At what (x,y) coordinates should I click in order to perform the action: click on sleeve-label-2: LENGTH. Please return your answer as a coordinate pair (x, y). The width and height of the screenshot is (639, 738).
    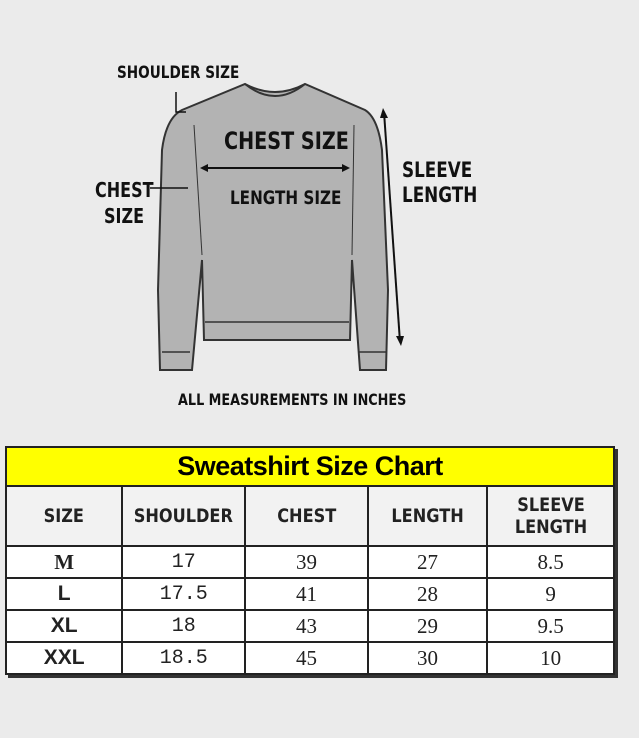
    Looking at the image, I should click on (440, 195).